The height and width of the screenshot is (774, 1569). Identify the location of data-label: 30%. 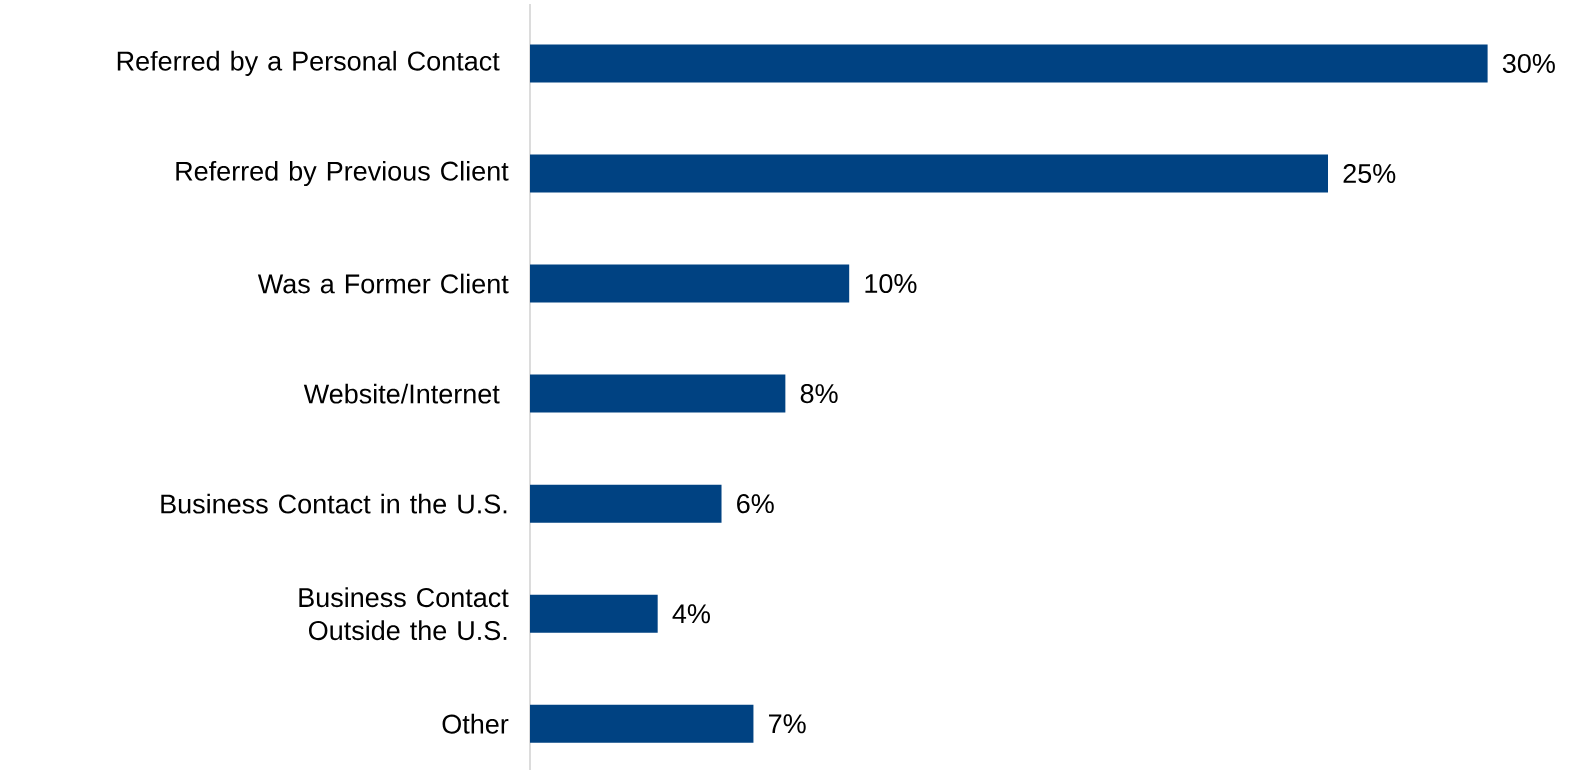
(1528, 63).